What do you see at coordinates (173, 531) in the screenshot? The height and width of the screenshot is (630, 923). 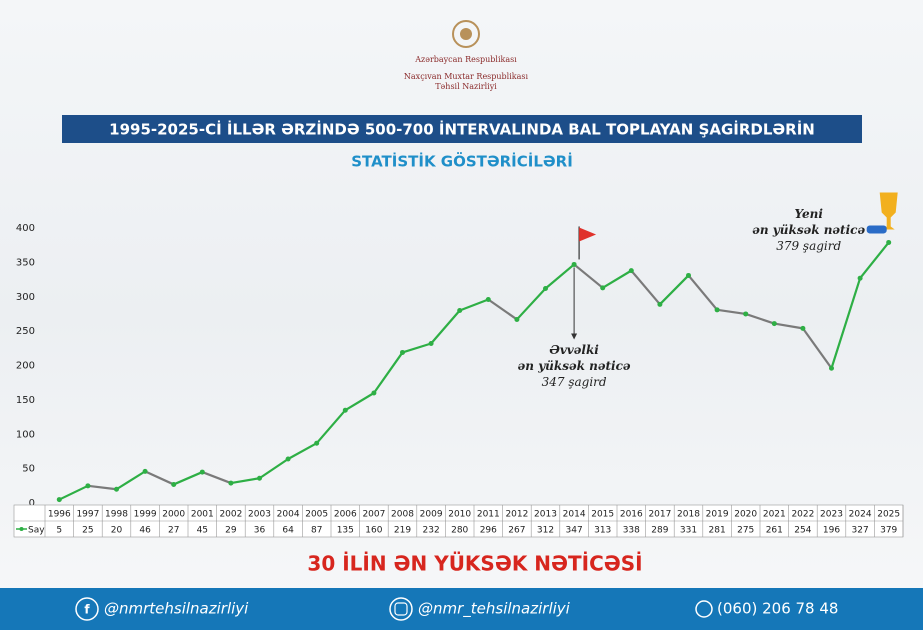 I see `value-cell: 27` at bounding box center [173, 531].